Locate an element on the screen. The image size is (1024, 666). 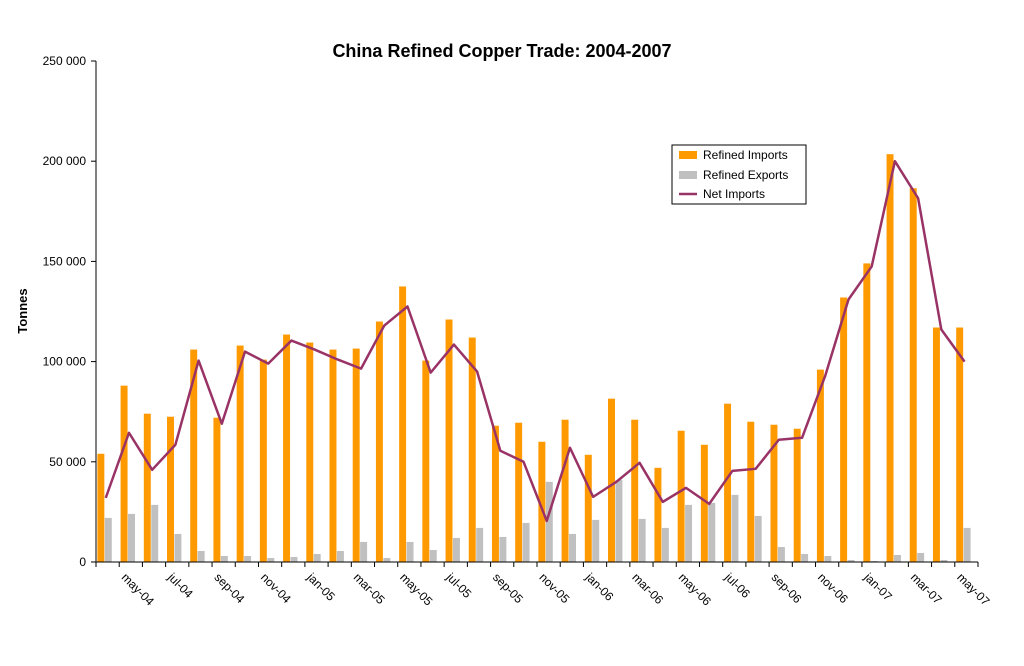
x-tick-label: jul-04 is located at coordinates (180, 586).